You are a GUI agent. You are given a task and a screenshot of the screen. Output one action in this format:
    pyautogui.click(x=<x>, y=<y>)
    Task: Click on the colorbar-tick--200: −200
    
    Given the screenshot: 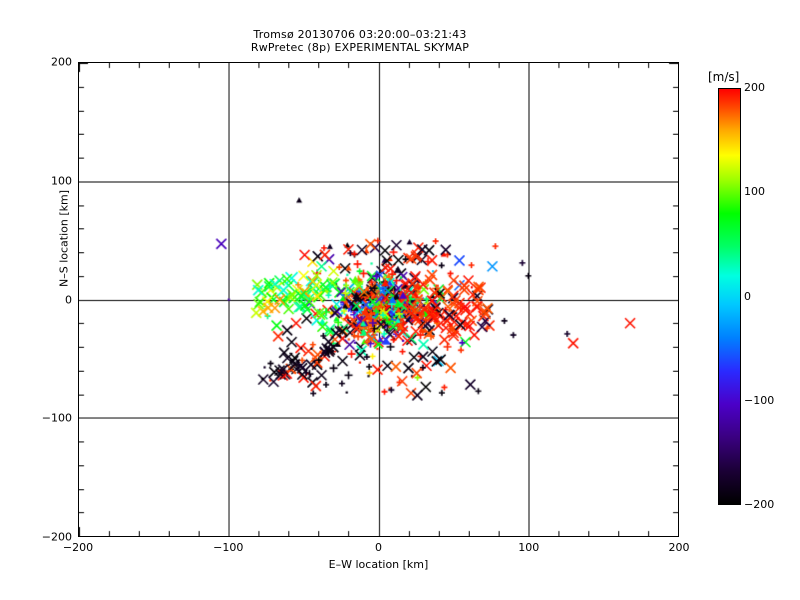 What is the action you would take?
    pyautogui.click(x=759, y=504)
    